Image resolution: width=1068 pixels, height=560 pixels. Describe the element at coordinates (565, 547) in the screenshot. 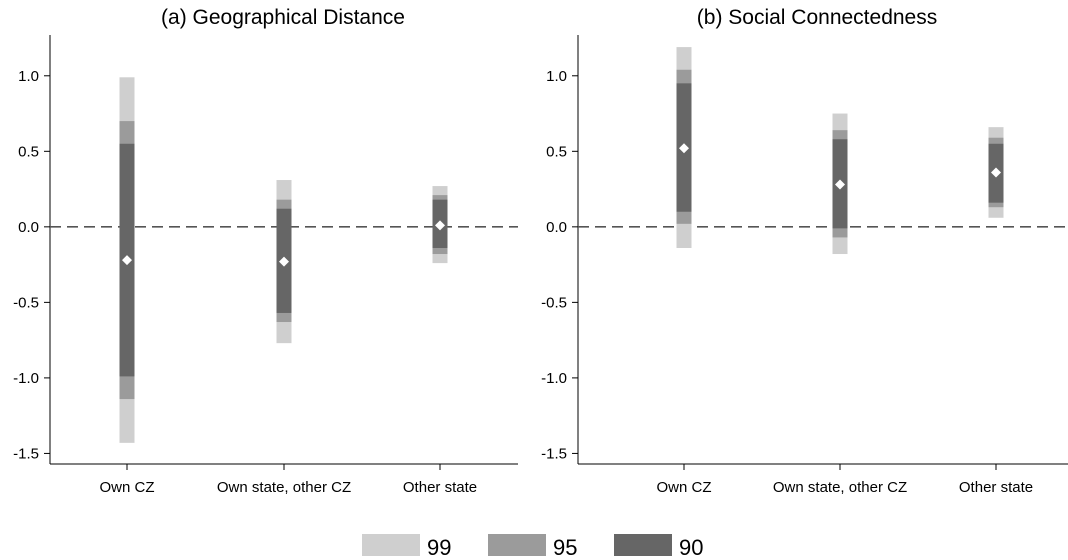

I see `legend-label-95: 95` at that location.